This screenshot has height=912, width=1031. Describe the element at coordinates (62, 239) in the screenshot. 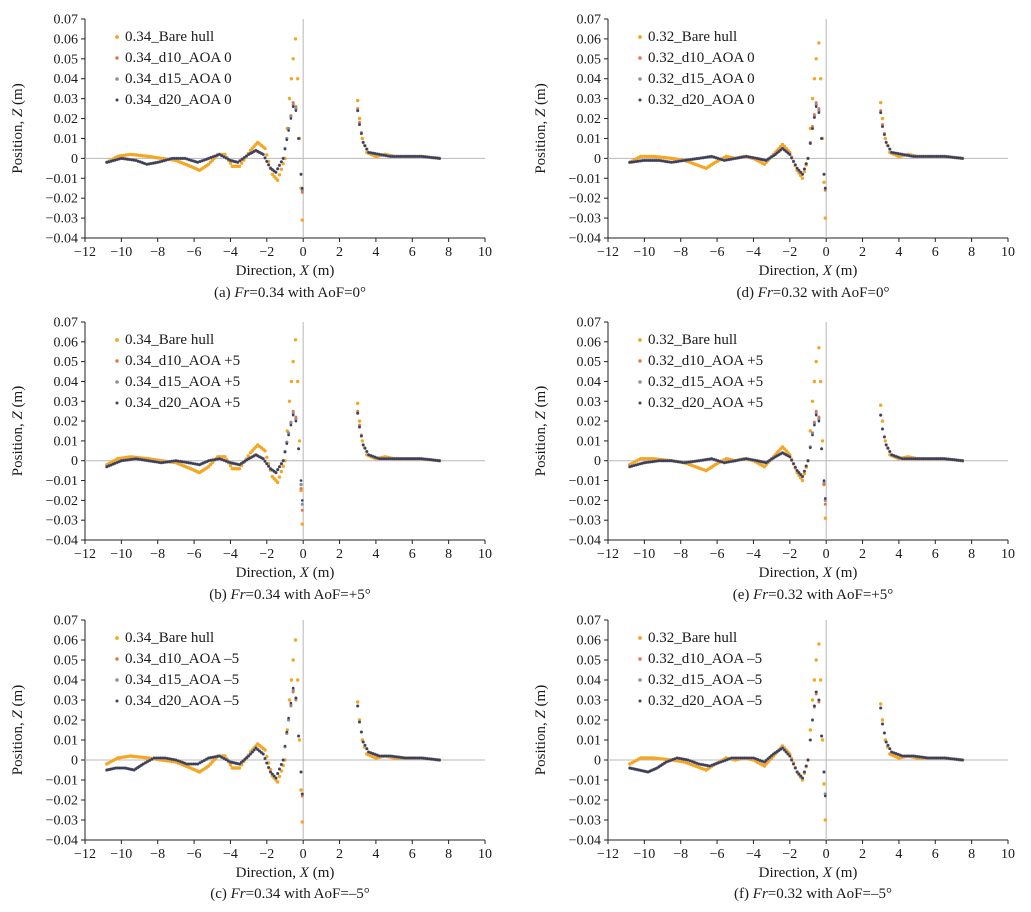

I see `y-tick-label: −0.04` at that location.